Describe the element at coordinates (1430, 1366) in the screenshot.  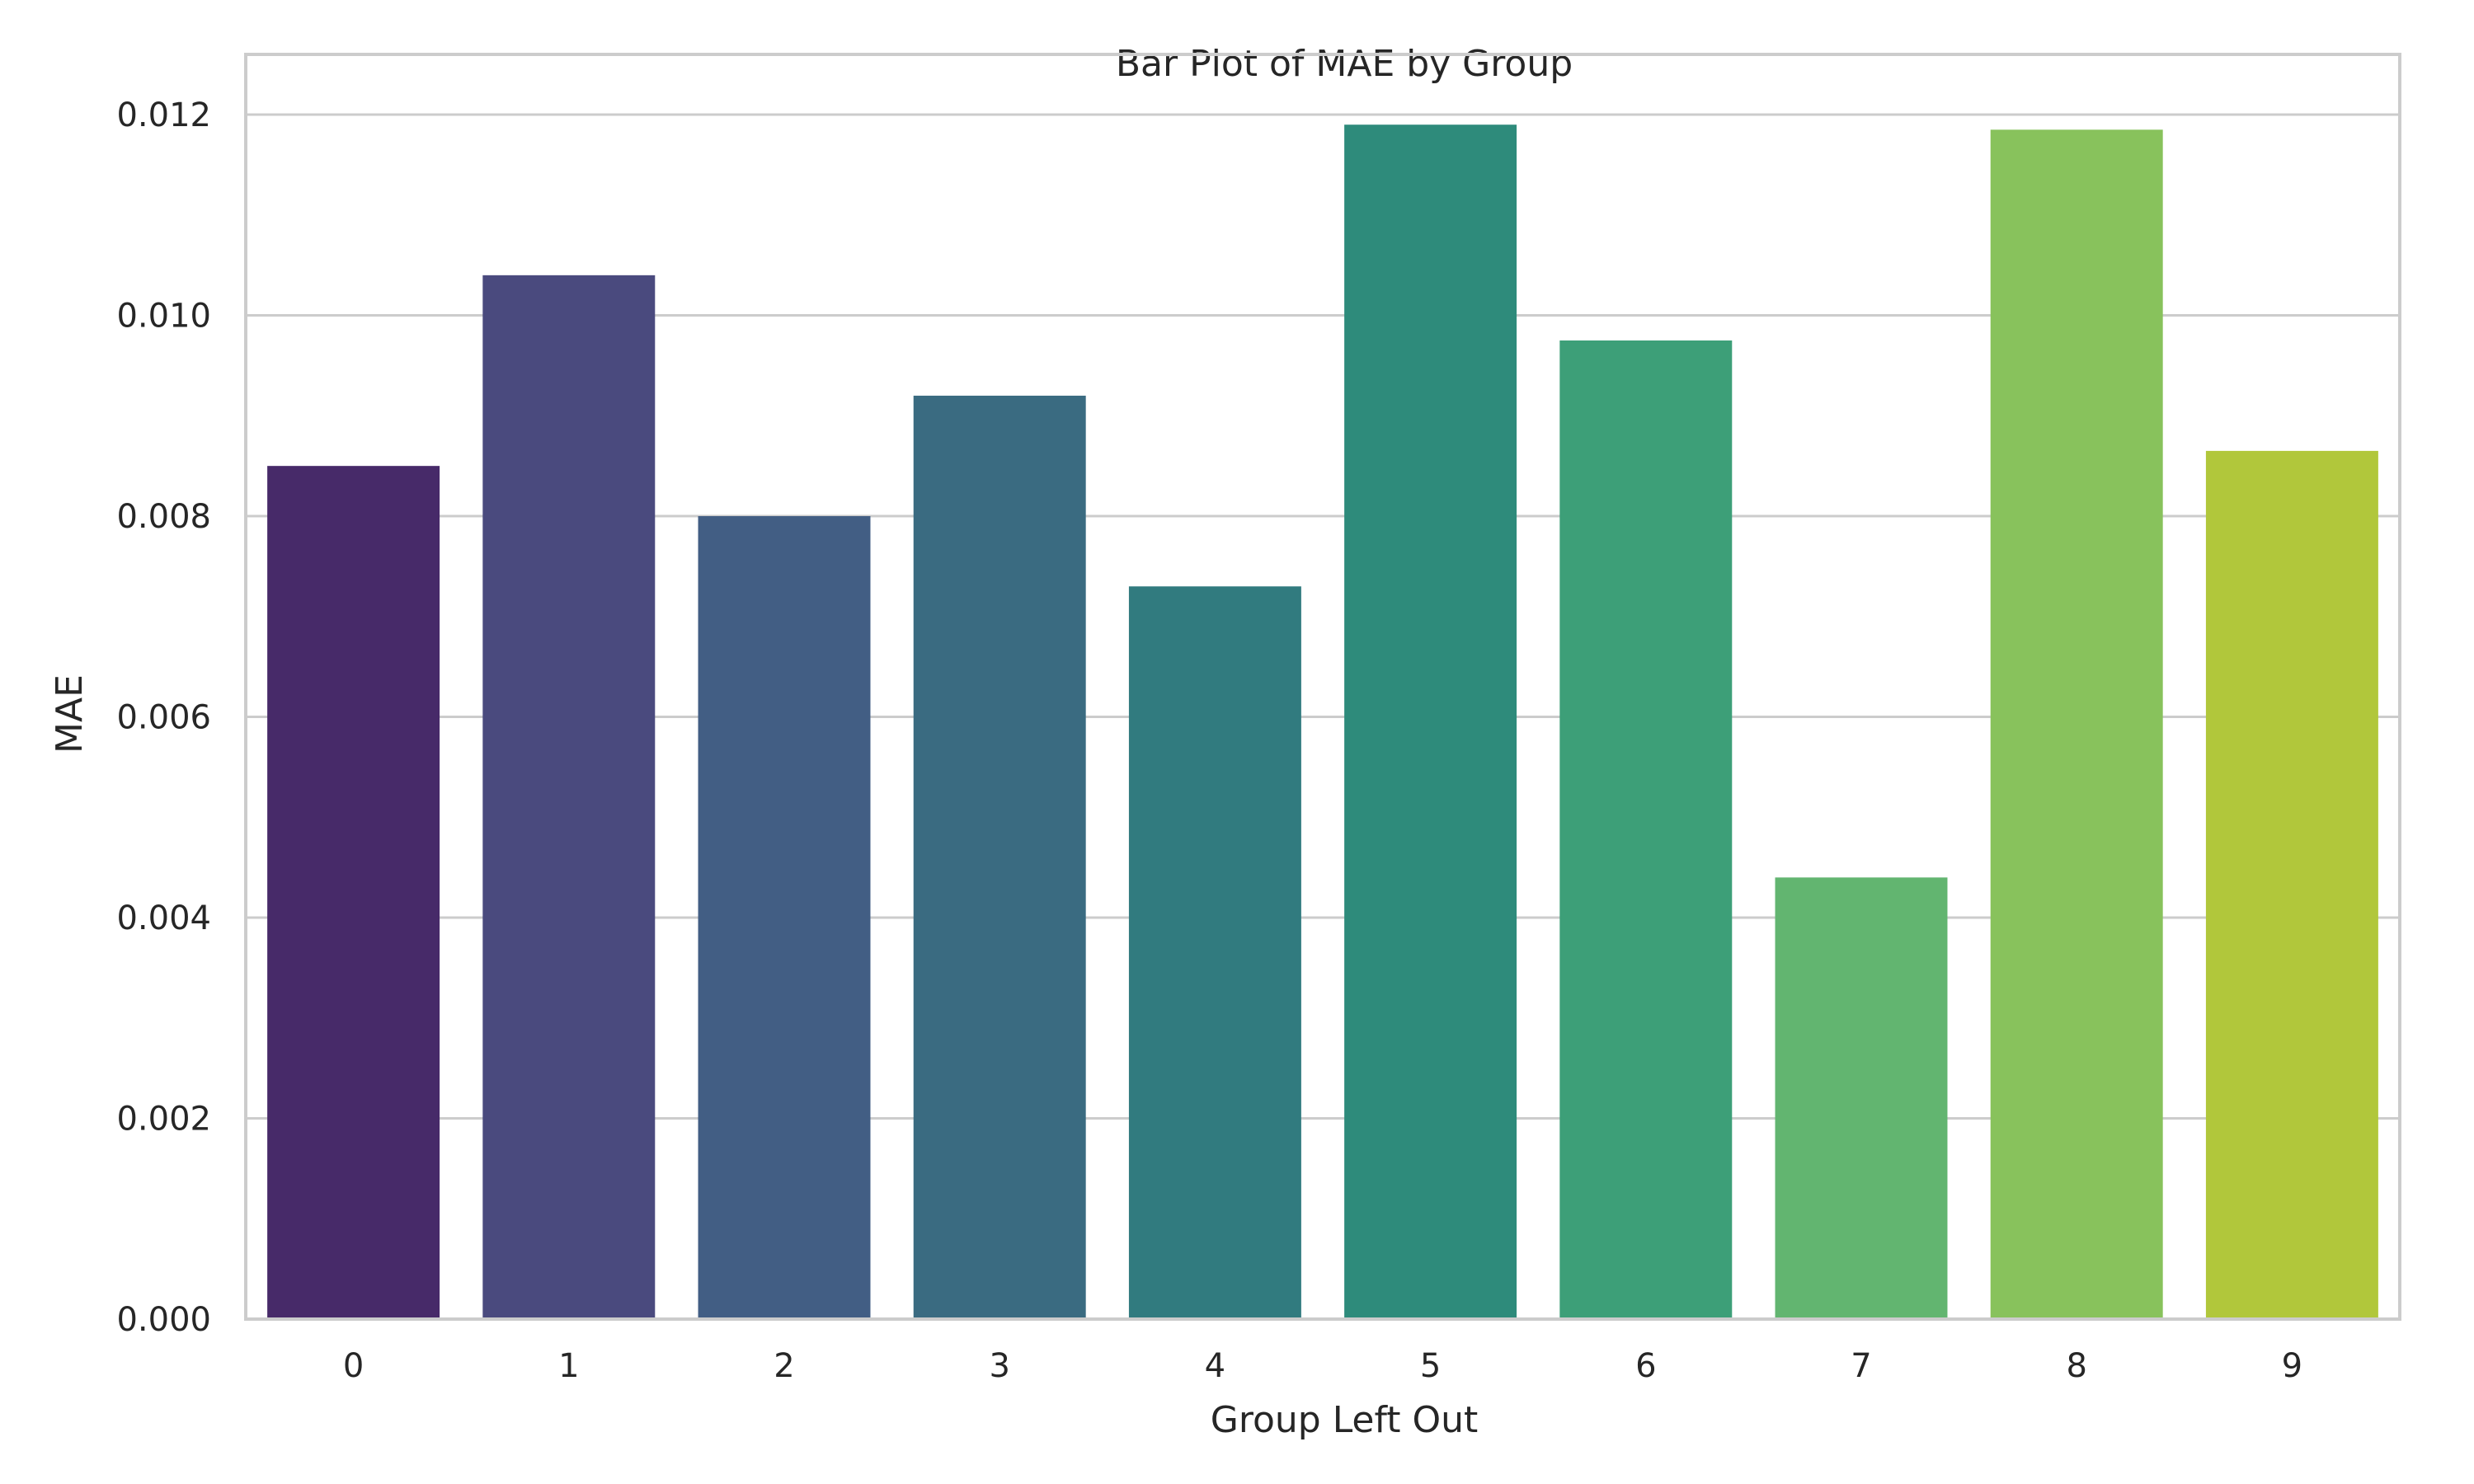
I see `x-tick-label: 5` at that location.